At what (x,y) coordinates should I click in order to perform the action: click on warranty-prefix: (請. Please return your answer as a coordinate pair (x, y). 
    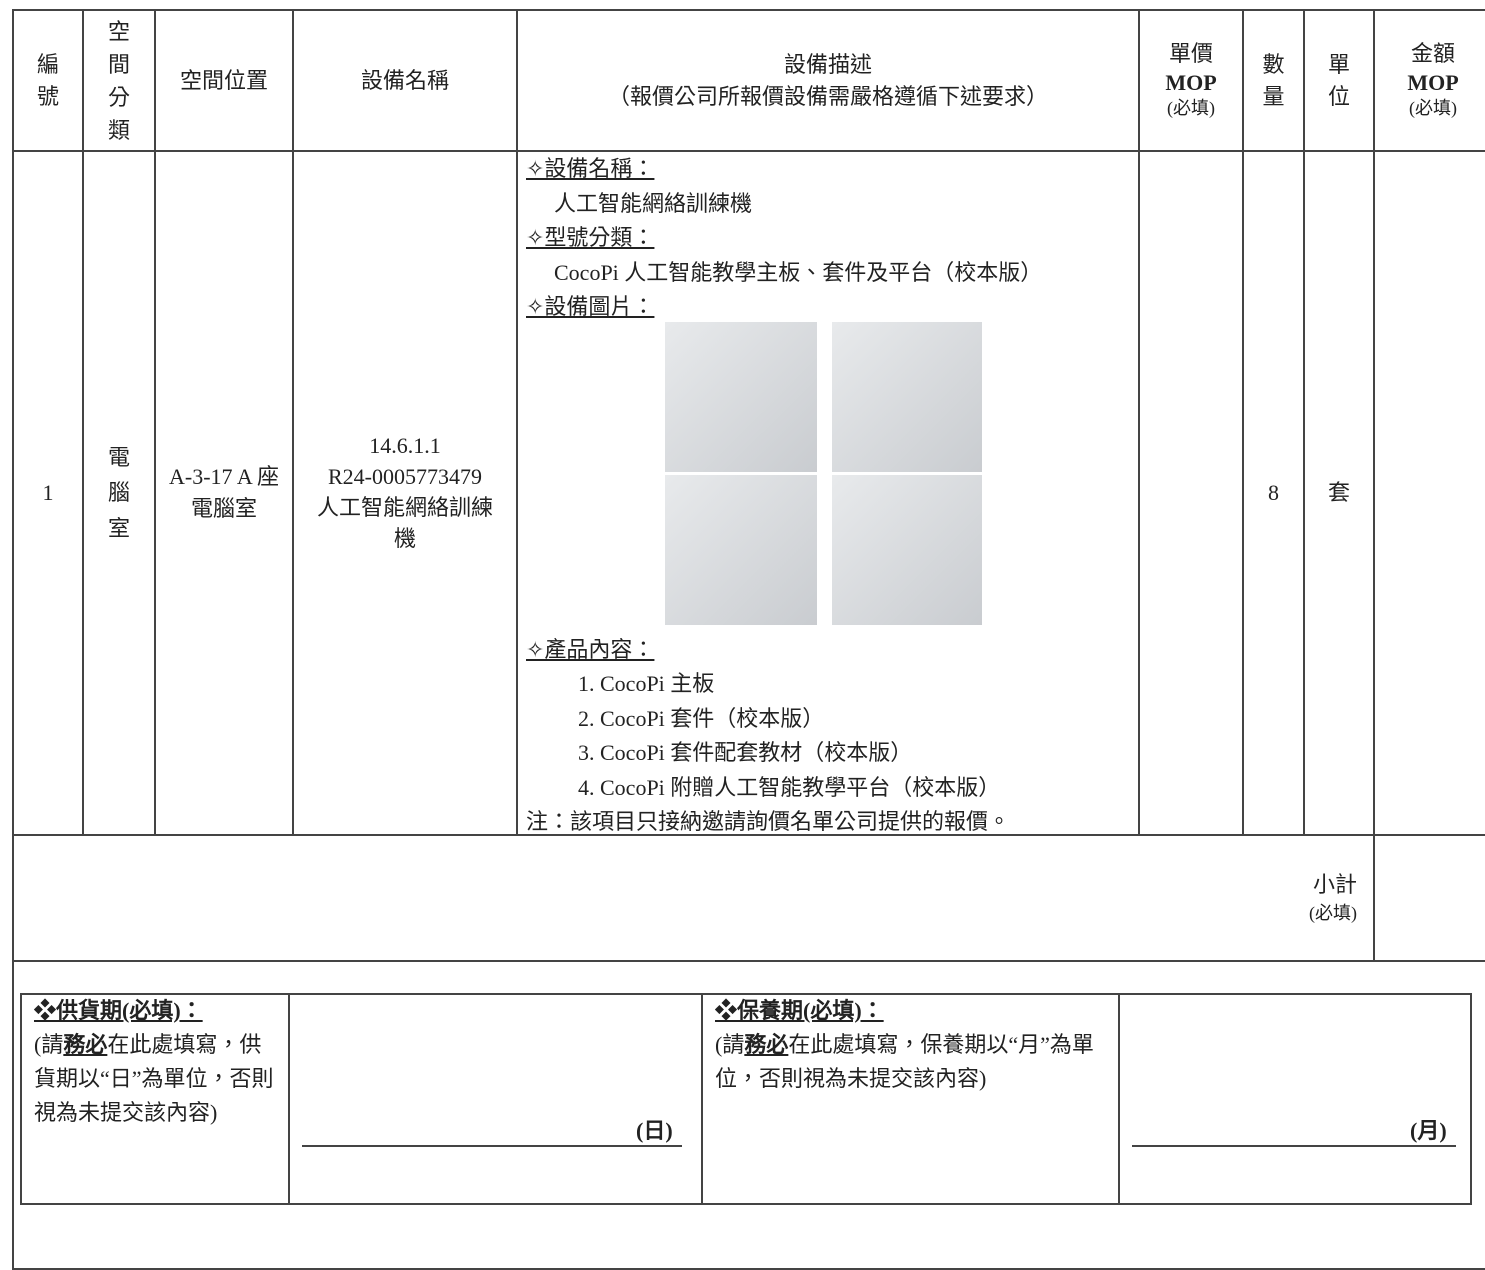
    Looking at the image, I should click on (730, 1044).